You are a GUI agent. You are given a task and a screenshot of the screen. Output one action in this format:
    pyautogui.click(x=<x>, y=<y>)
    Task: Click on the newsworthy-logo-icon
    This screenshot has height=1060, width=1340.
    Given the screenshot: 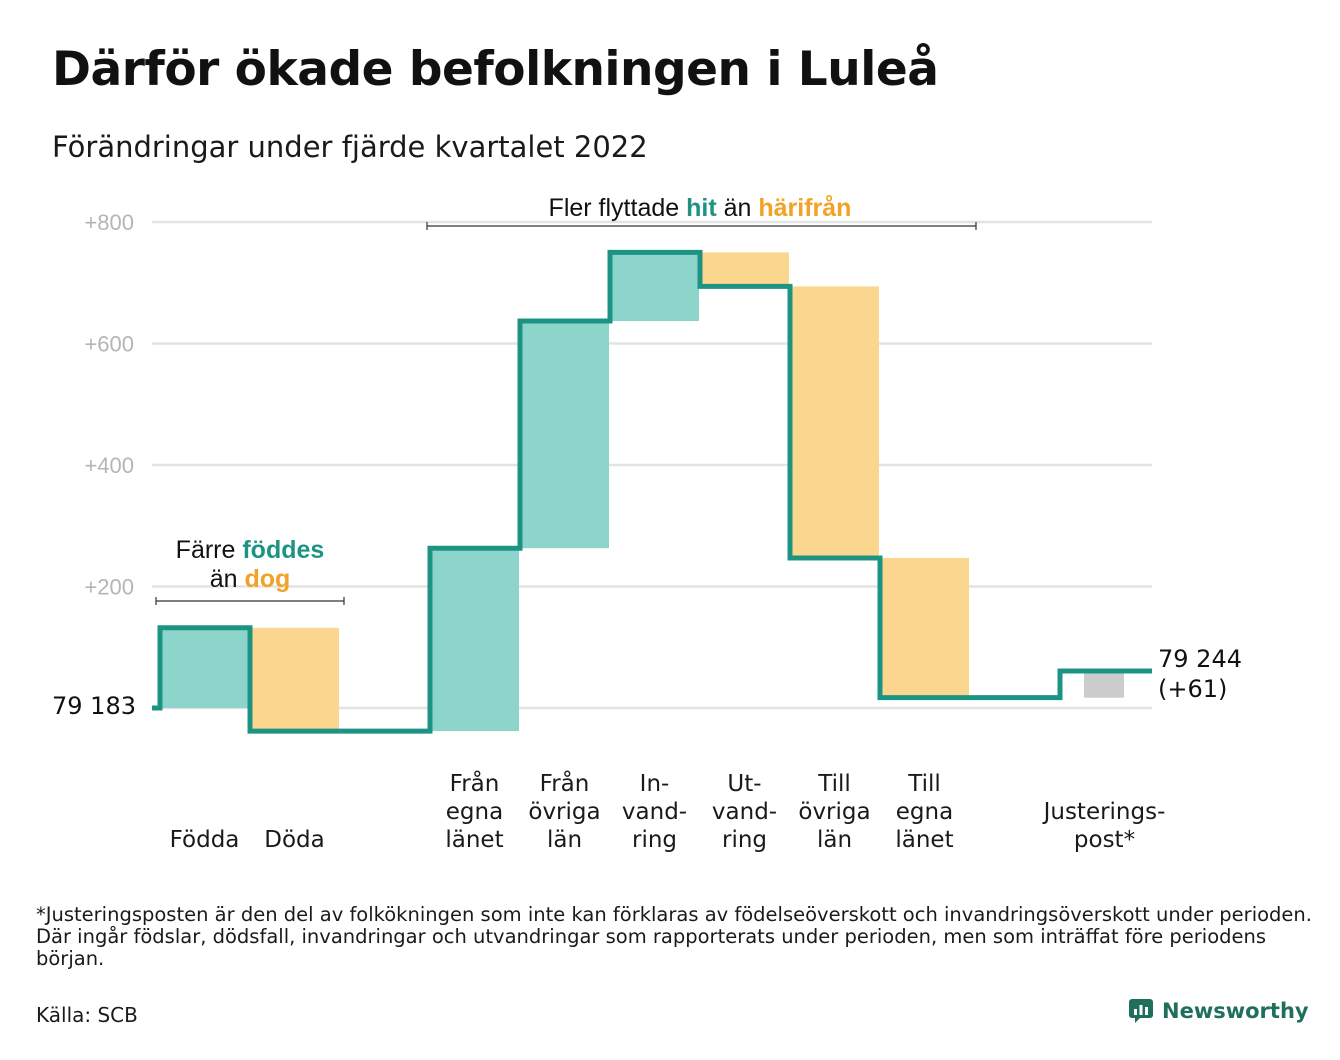 What is the action you would take?
    pyautogui.click(x=1141, y=1011)
    